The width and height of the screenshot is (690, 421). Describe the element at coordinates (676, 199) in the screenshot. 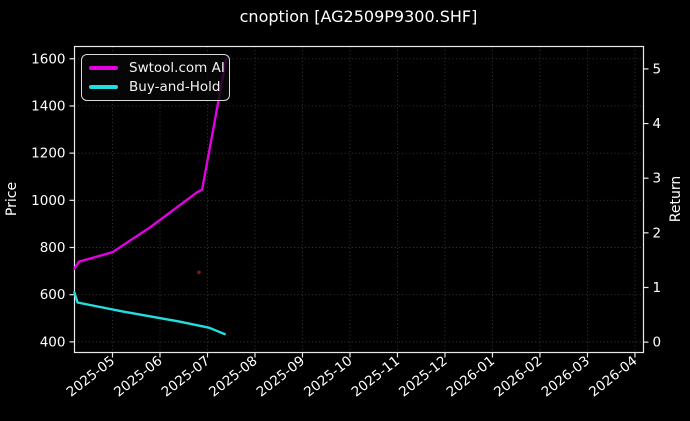

I see `y-axis-label-return: Return` at that location.